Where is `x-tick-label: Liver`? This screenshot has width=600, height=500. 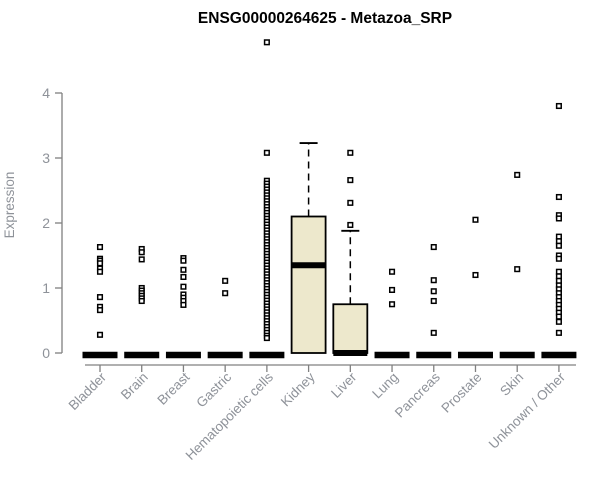
x-tick-label: Liver is located at coordinates (344, 385).